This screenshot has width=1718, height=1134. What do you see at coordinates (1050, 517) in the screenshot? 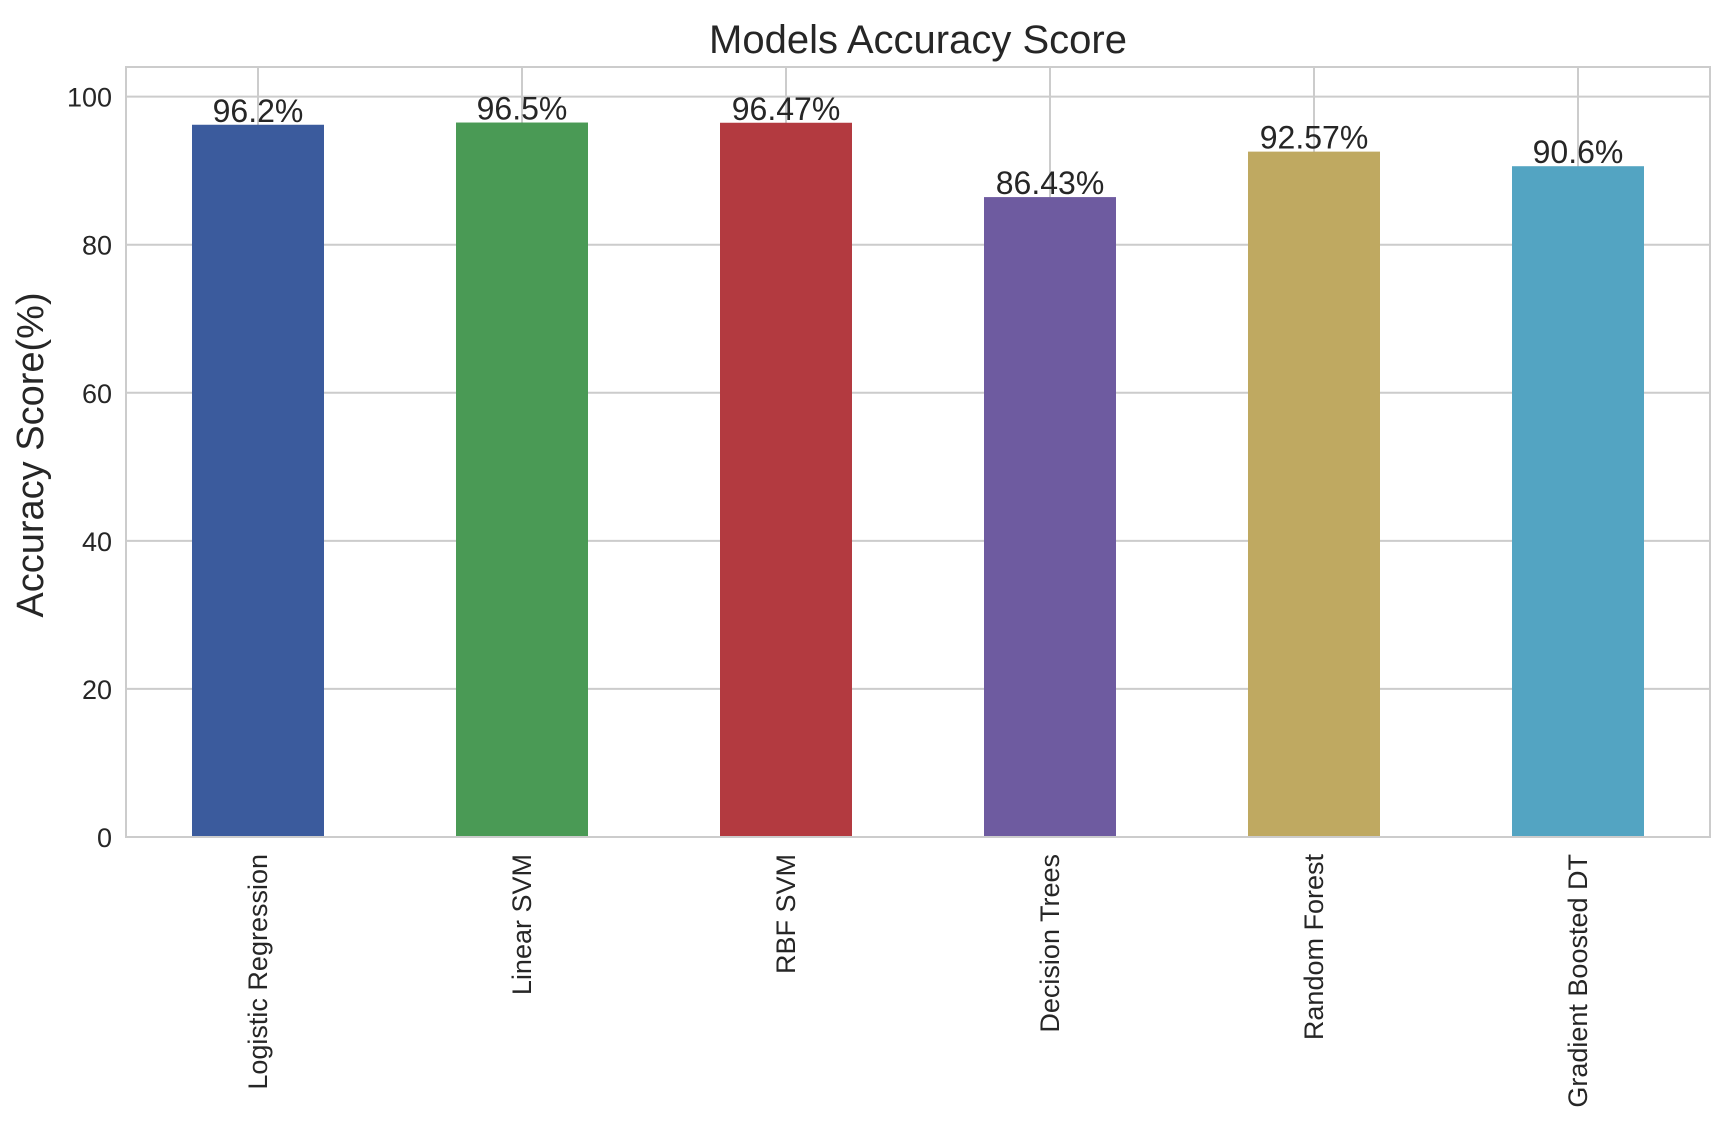
I see `bar-decision-trees` at bounding box center [1050, 517].